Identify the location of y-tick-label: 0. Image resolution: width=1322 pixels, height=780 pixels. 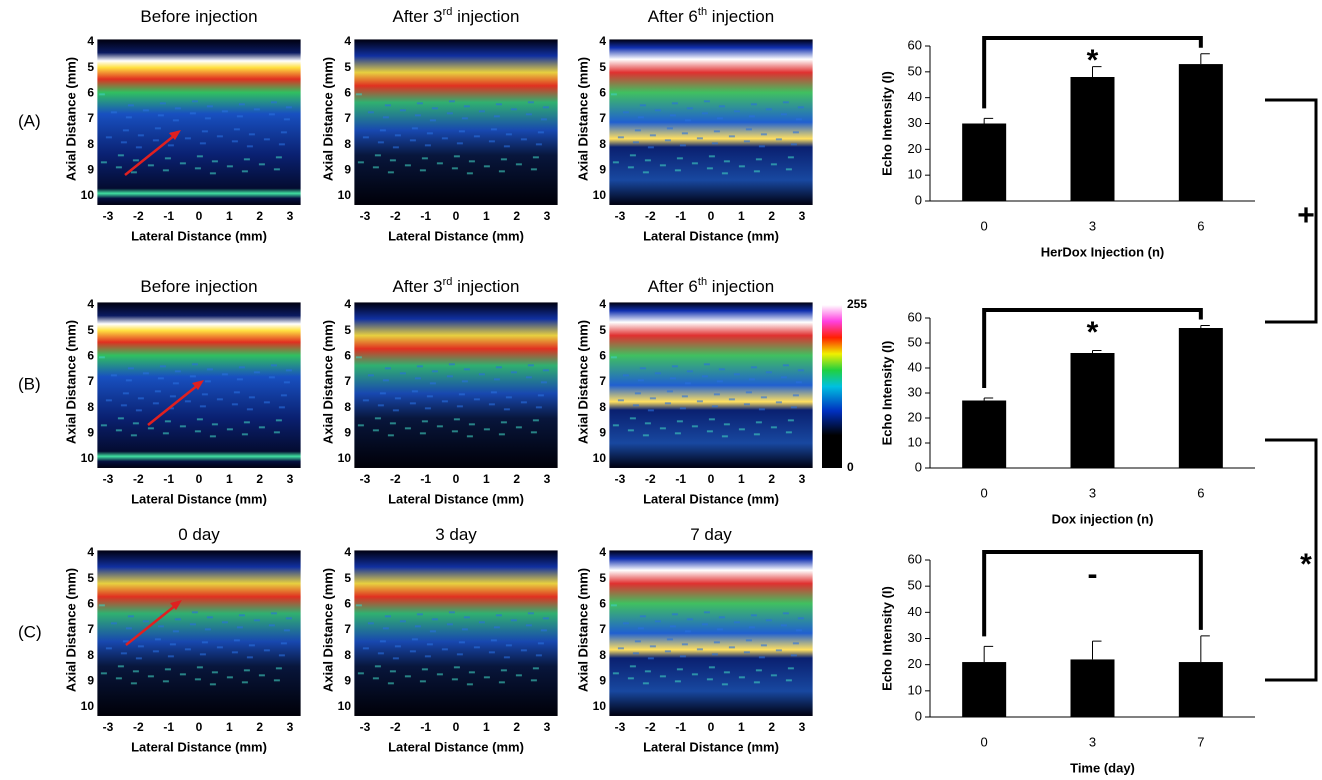
(918, 199).